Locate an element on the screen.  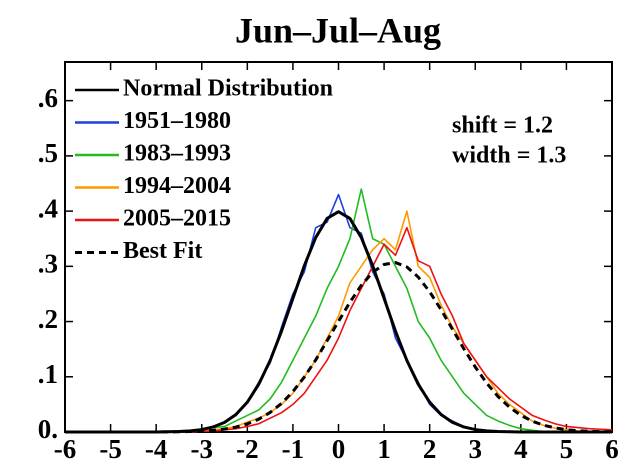
legend-label: Best Fit is located at coordinates (162, 251).